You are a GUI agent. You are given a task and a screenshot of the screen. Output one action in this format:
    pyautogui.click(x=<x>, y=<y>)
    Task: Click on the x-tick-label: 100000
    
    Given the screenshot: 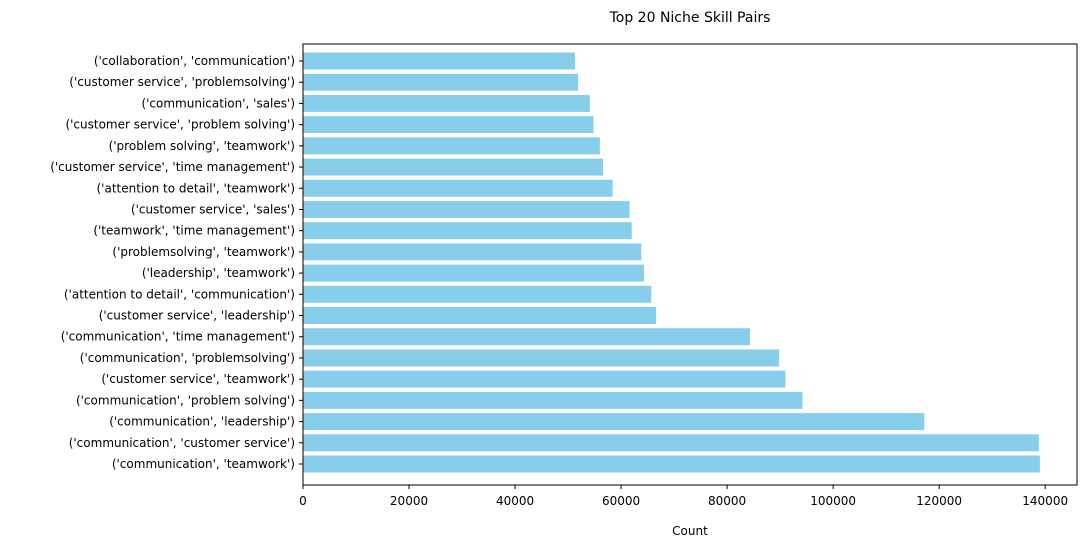 What is the action you would take?
    pyautogui.click(x=833, y=501)
    